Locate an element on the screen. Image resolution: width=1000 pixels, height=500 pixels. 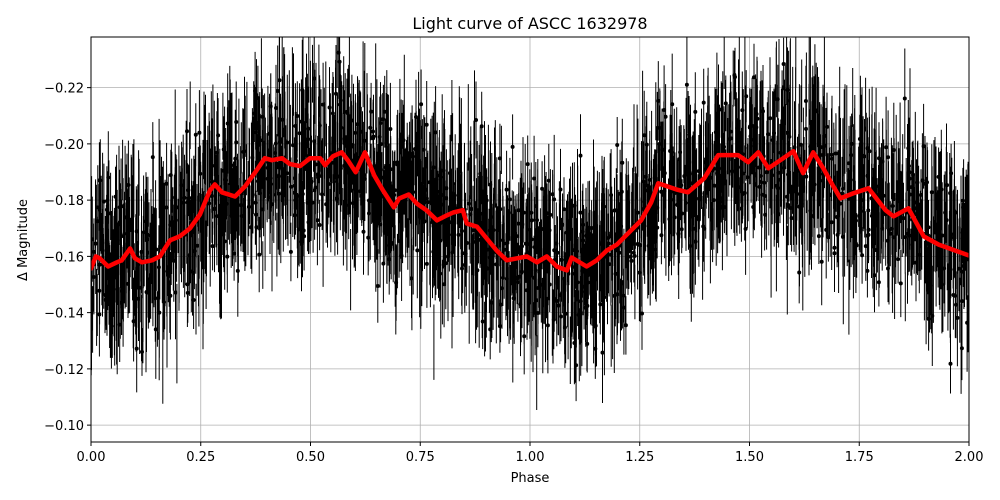
x-tick-label: 2.00 is located at coordinates (969, 457).